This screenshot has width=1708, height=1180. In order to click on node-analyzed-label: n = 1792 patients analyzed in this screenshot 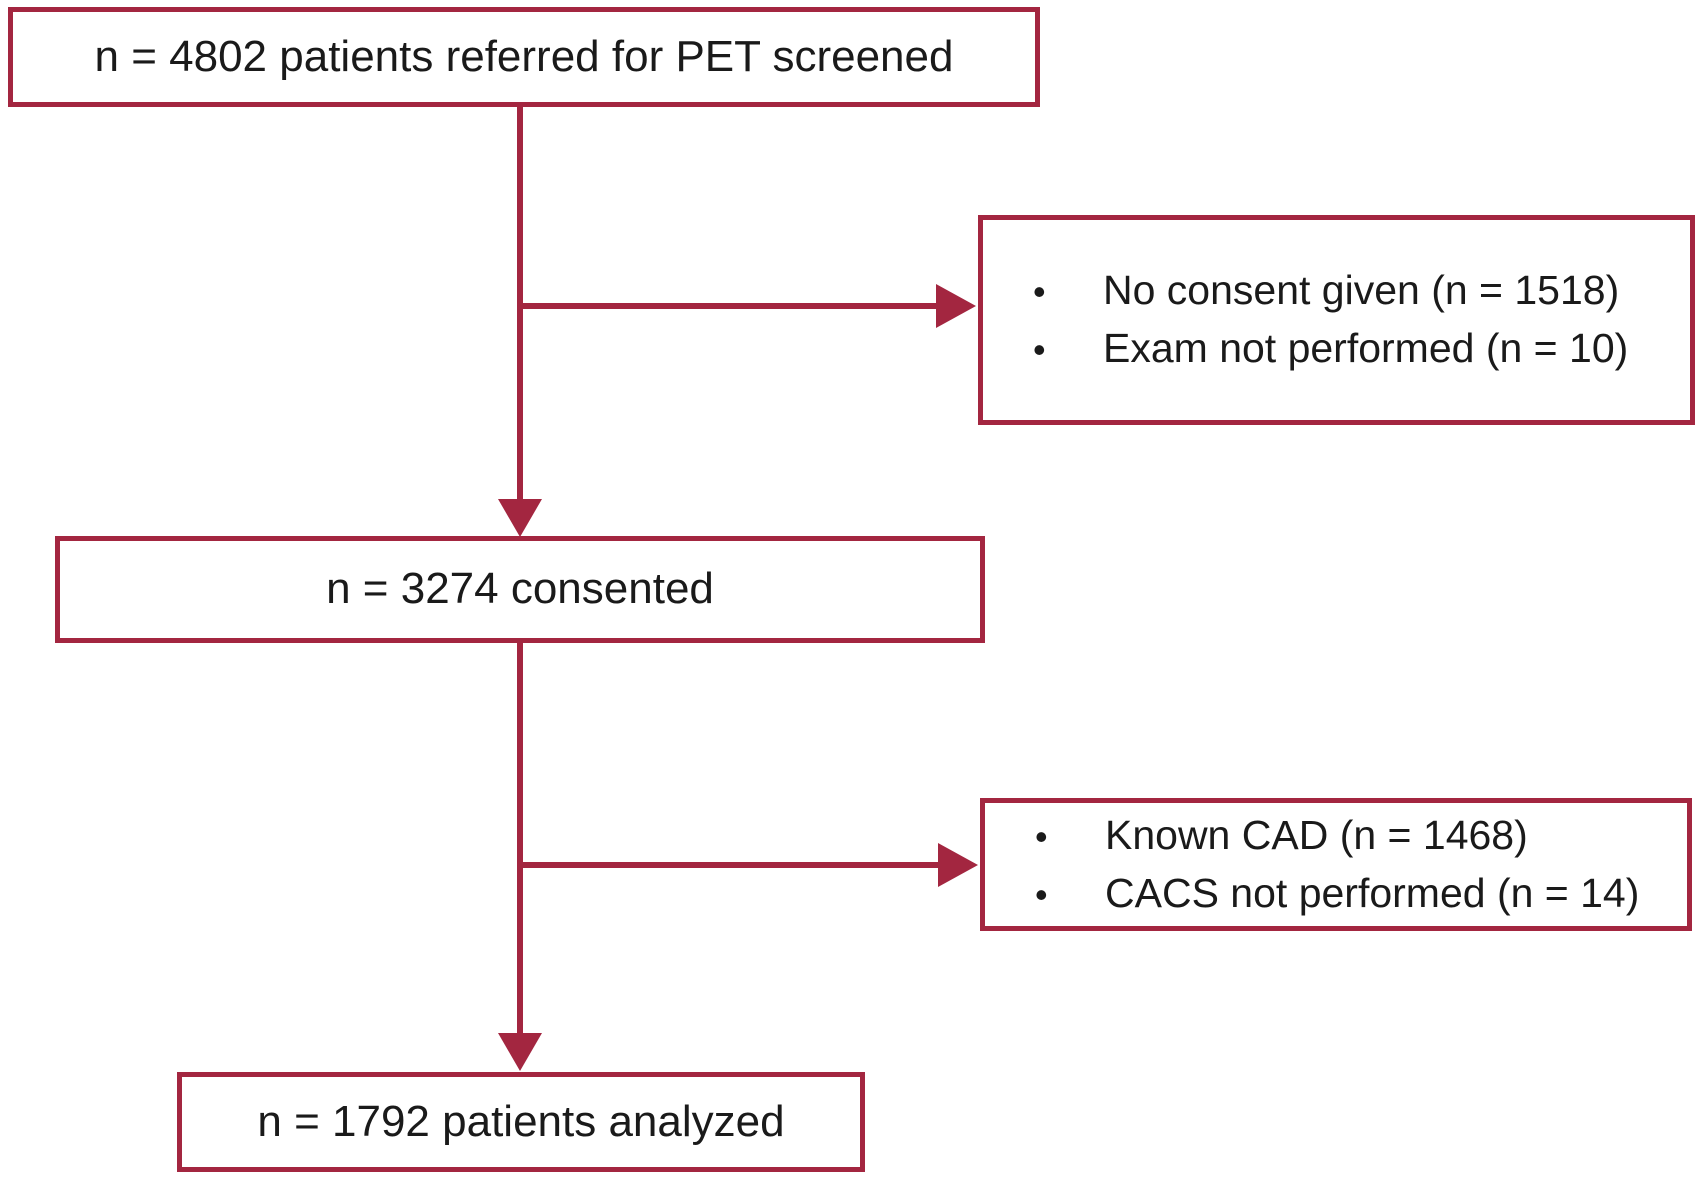, I will do `click(521, 1121)`.